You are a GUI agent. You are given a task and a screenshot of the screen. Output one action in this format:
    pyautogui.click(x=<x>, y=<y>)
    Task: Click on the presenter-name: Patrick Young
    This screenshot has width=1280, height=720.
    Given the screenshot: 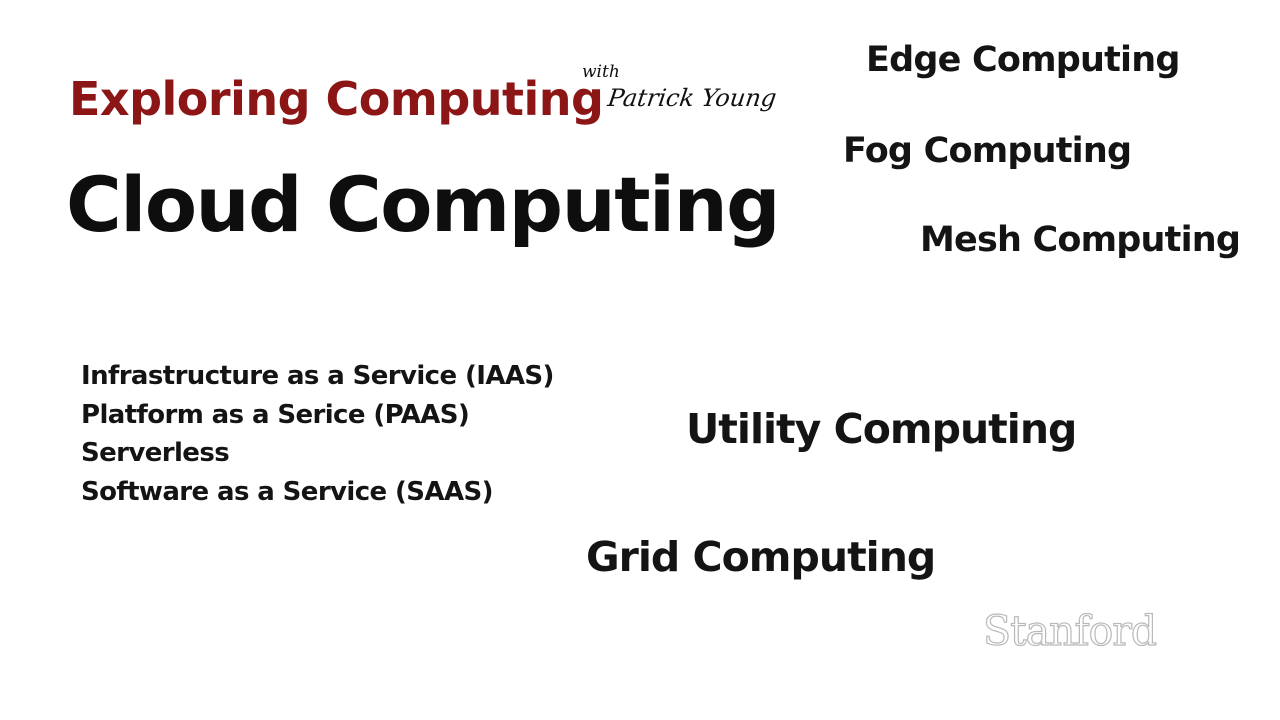 What is the action you would take?
    pyautogui.click(x=692, y=98)
    